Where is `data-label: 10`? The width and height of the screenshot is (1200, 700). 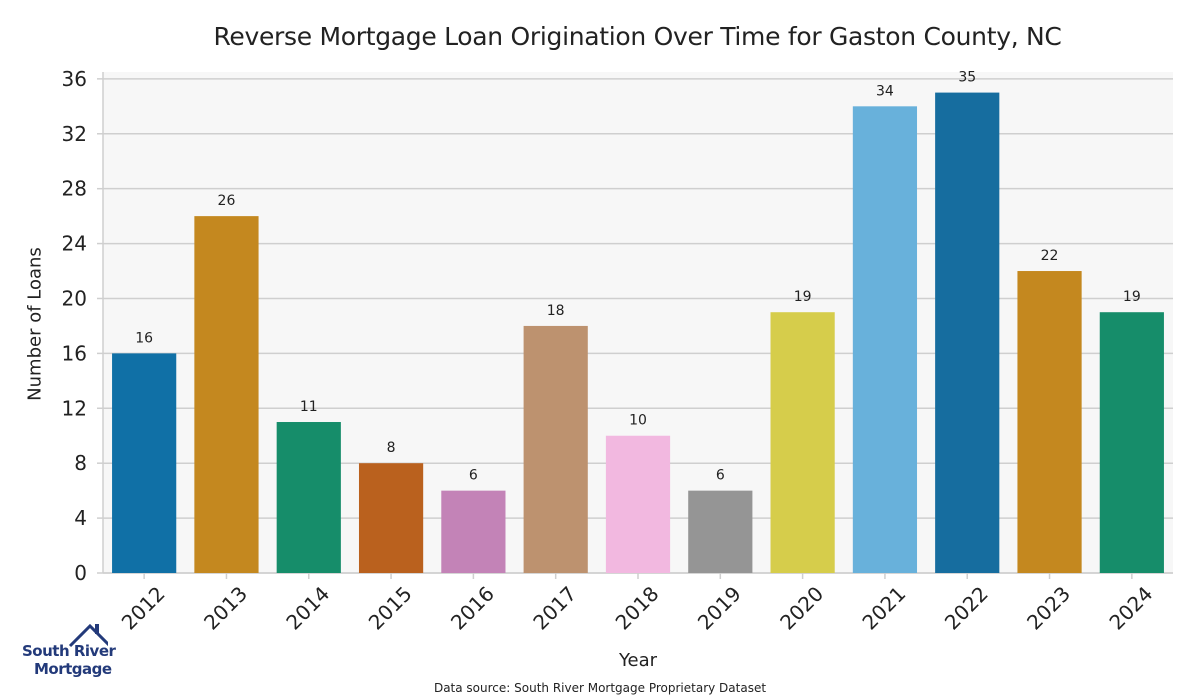
data-label: 10 is located at coordinates (638, 421).